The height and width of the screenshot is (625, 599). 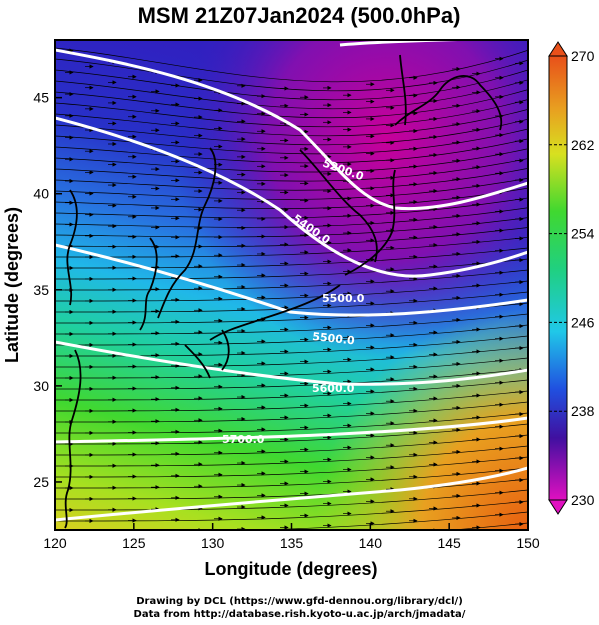 I want to click on y-axis: 25 30 35 40 45, so click(x=47, y=290).